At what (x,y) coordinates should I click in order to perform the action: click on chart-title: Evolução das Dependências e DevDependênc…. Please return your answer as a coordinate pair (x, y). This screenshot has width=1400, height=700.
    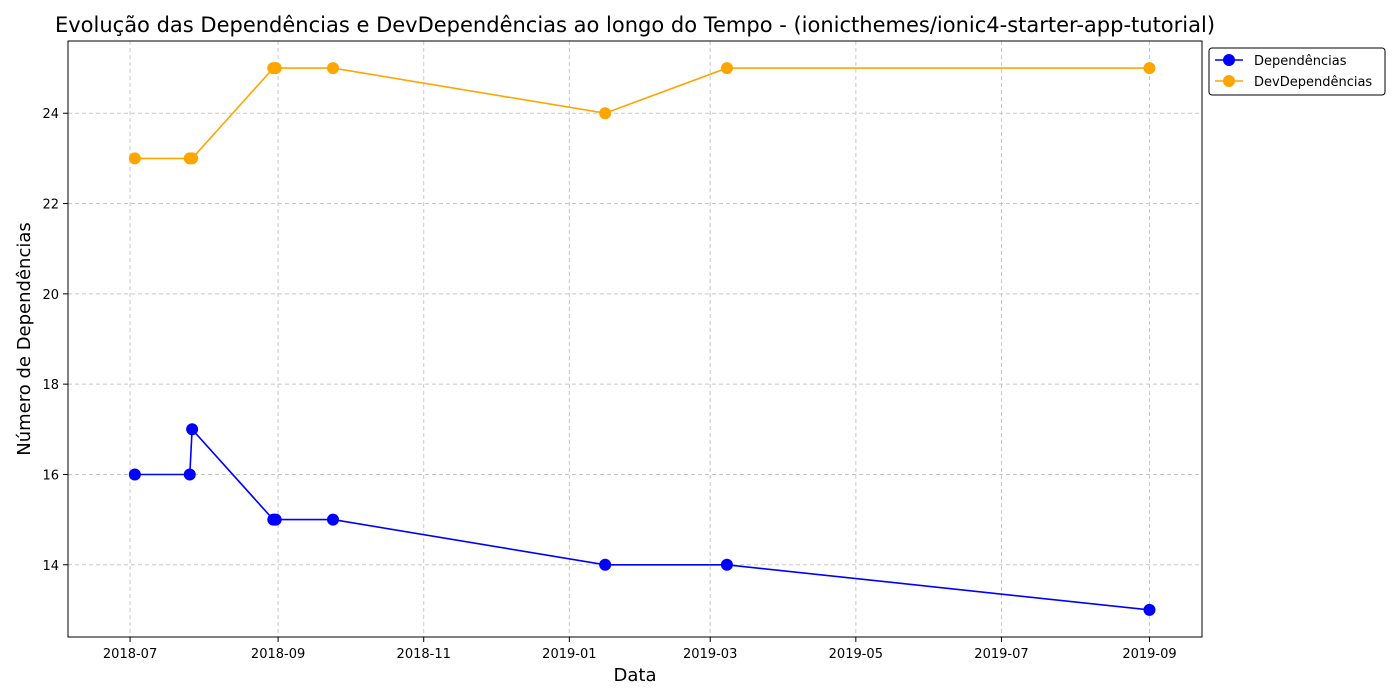
    Looking at the image, I should click on (635, 25).